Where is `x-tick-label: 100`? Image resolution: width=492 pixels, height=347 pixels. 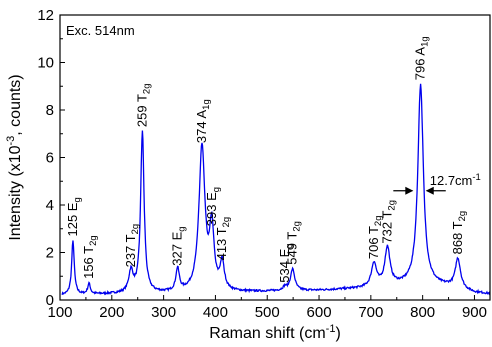
x-tick-label: 100 is located at coordinates (59, 312).